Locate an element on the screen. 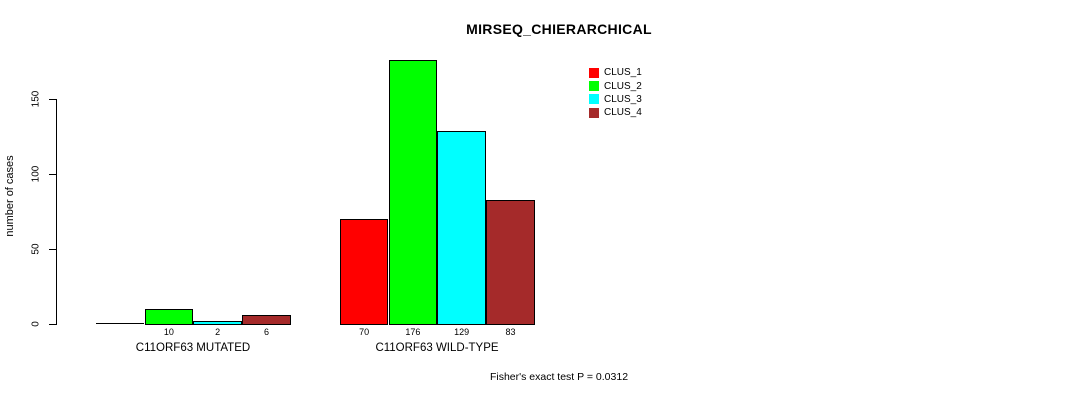  legend-label-clus4: CLUS_4 is located at coordinates (623, 113).